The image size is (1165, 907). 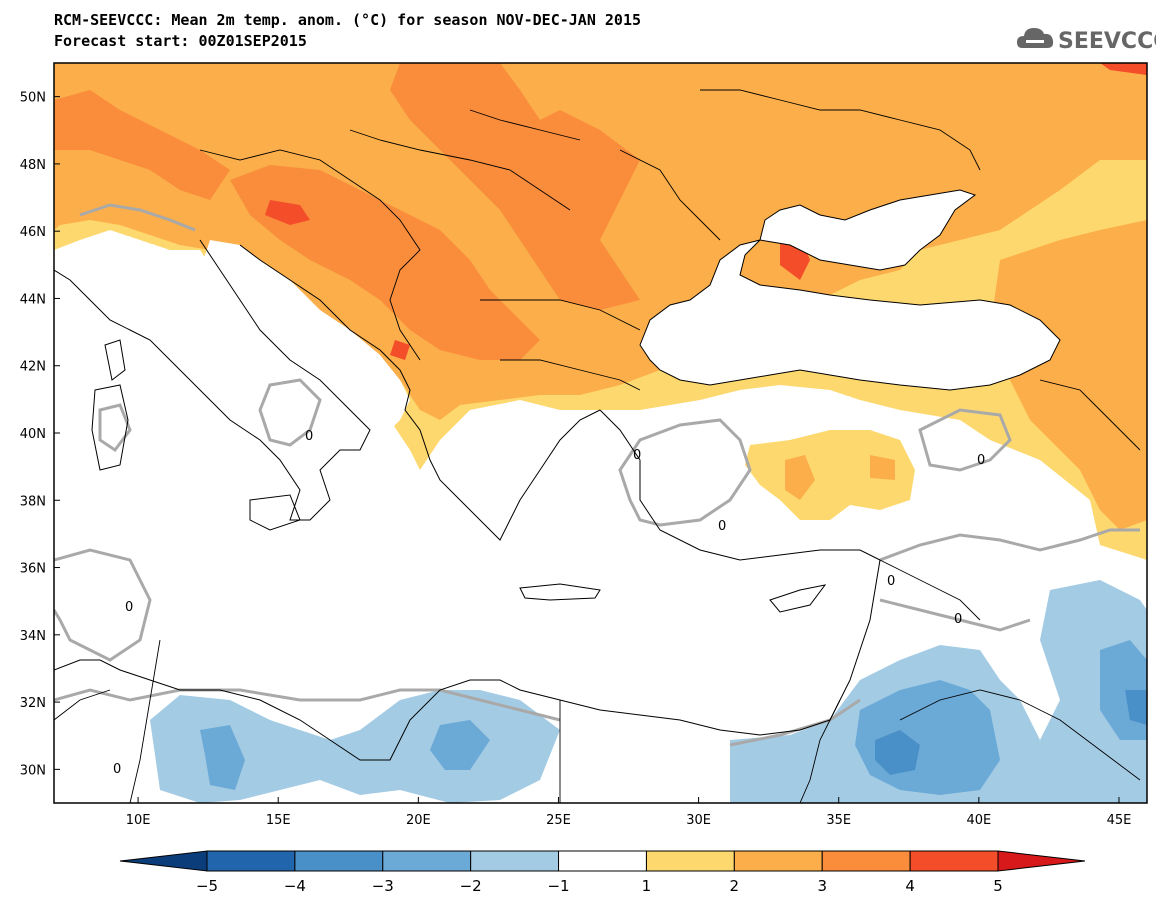 I want to click on x-tick-label: 40E, so click(x=978, y=820).